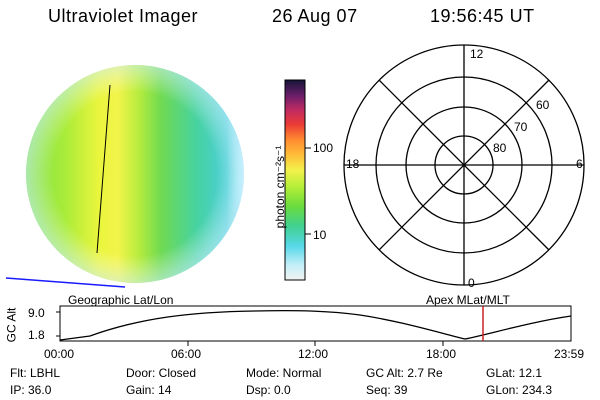 This screenshot has width=600, height=400. What do you see at coordinates (161, 373) in the screenshot?
I see `status-door: Door: Closed` at bounding box center [161, 373].